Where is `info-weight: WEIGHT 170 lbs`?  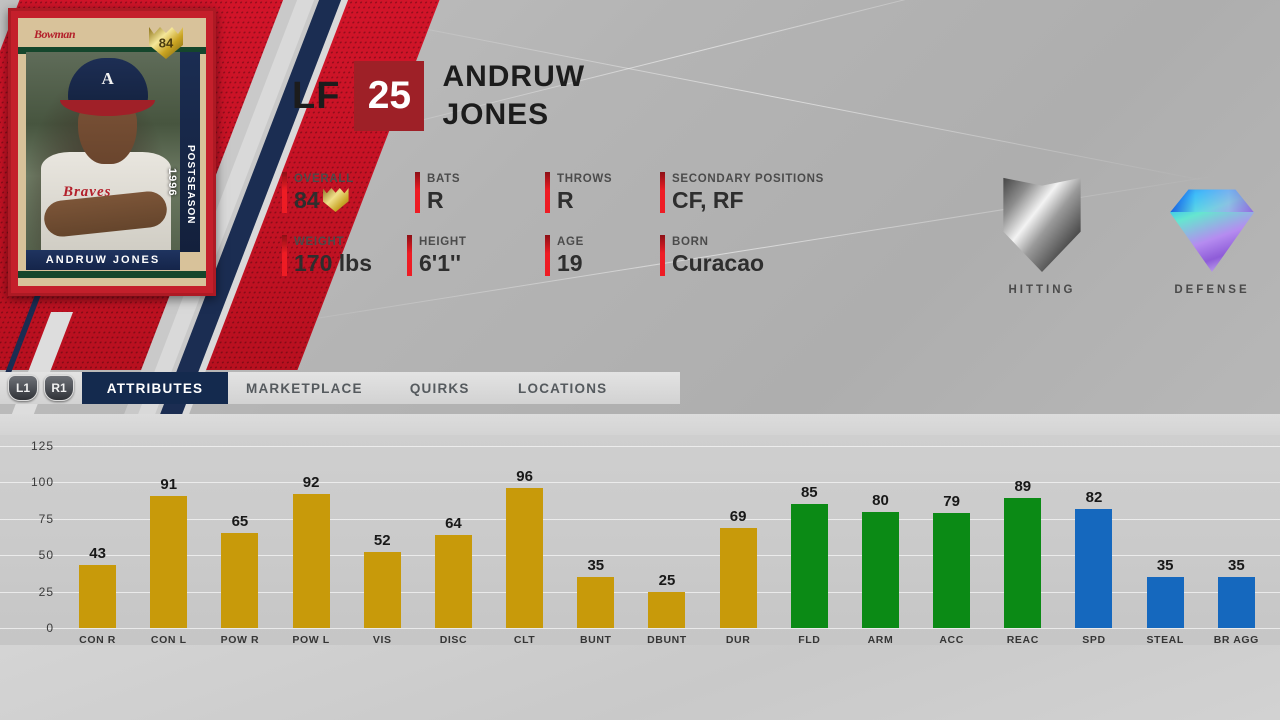
info-weight: WEIGHT 170 lbs is located at coordinates (344, 255).